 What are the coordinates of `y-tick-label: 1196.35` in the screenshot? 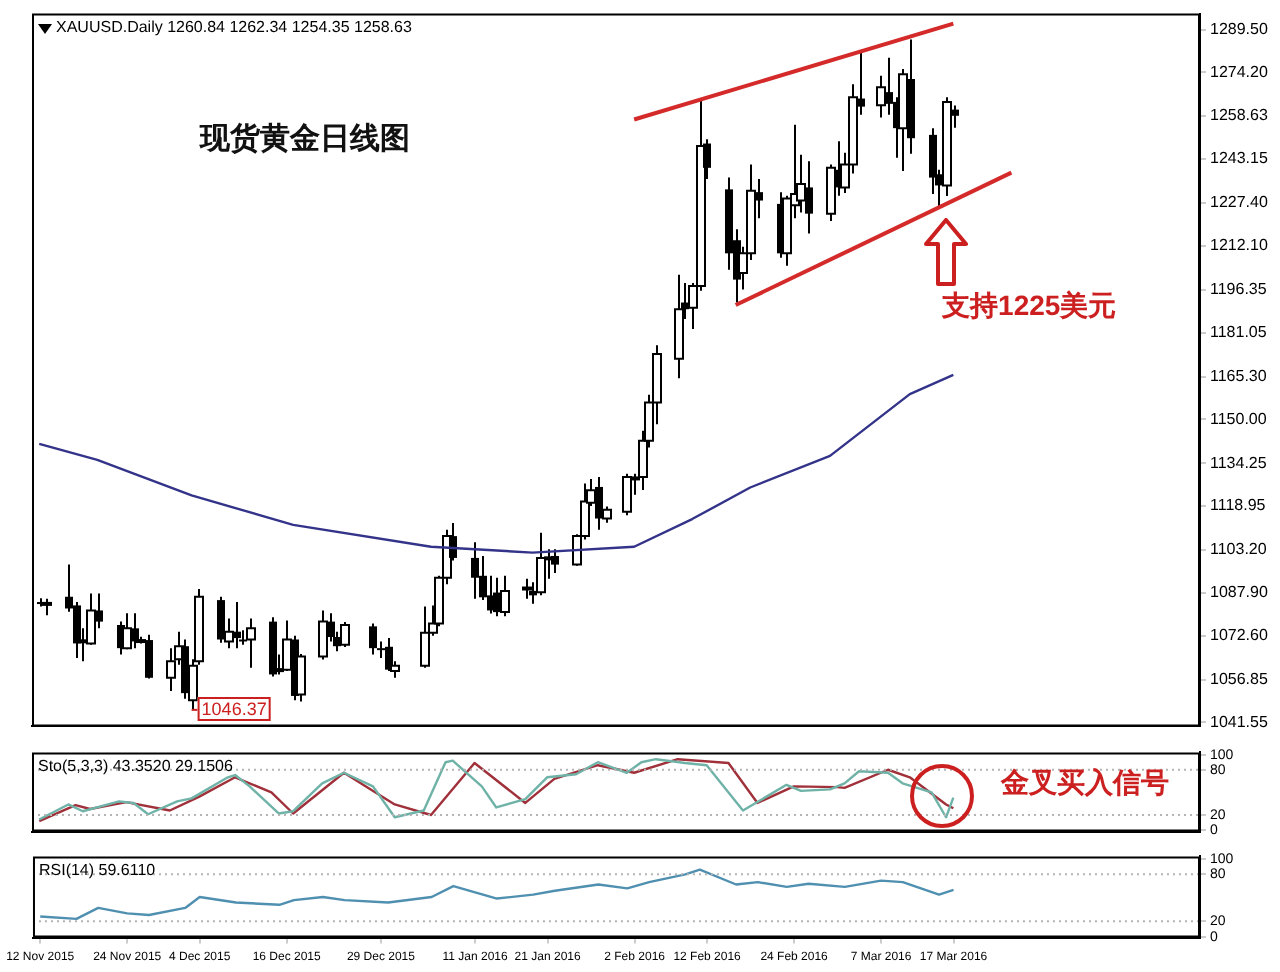 It's located at (1239, 289).